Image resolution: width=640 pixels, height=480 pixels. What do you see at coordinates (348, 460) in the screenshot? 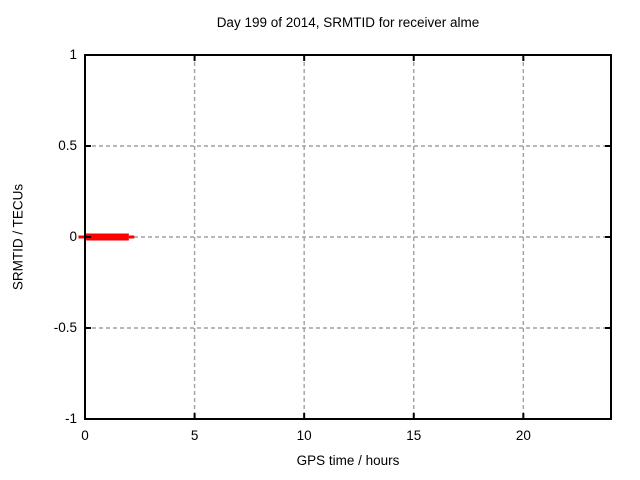
I see `x-axis-label: GPS time / hours` at bounding box center [348, 460].